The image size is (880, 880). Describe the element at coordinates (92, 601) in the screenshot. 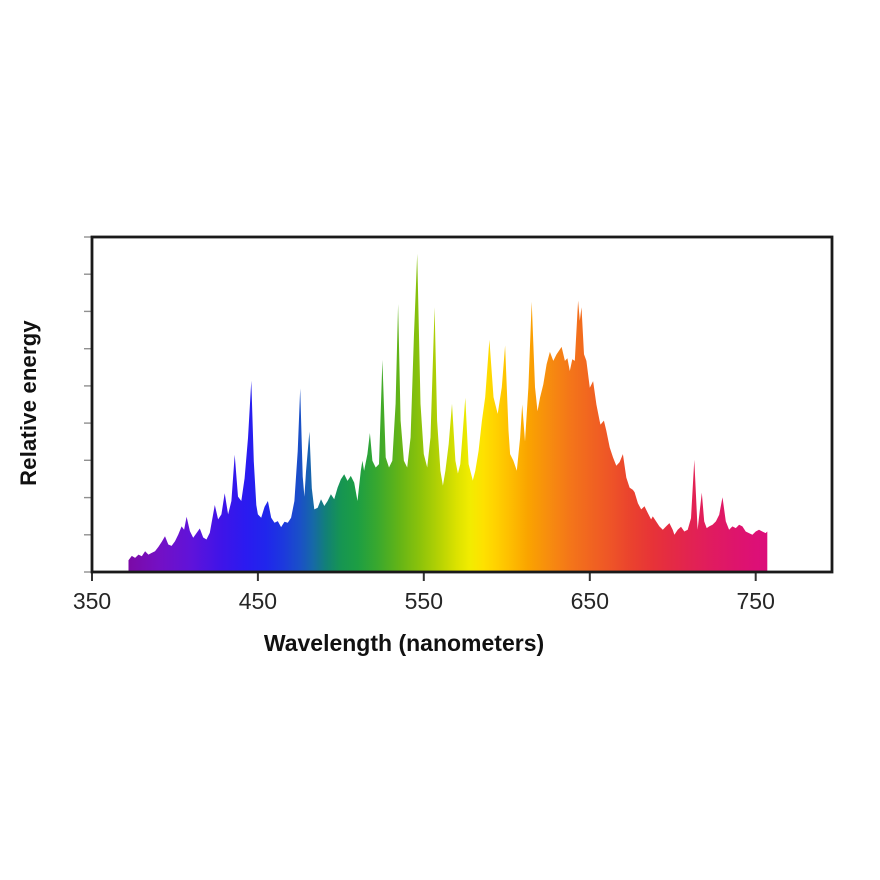

I see `x-tick-label-350: 350` at that location.